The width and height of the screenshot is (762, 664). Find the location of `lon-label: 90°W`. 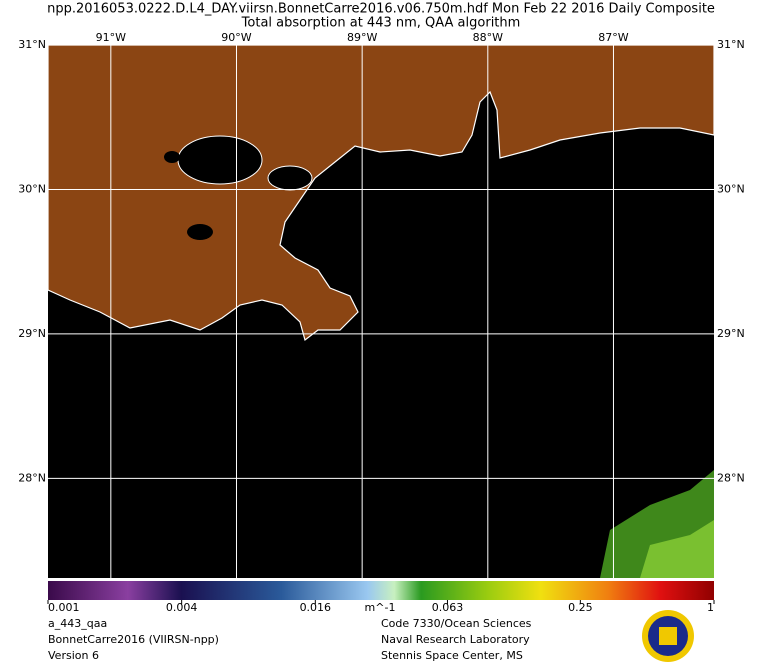

lon-label: 90°W is located at coordinates (236, 37).